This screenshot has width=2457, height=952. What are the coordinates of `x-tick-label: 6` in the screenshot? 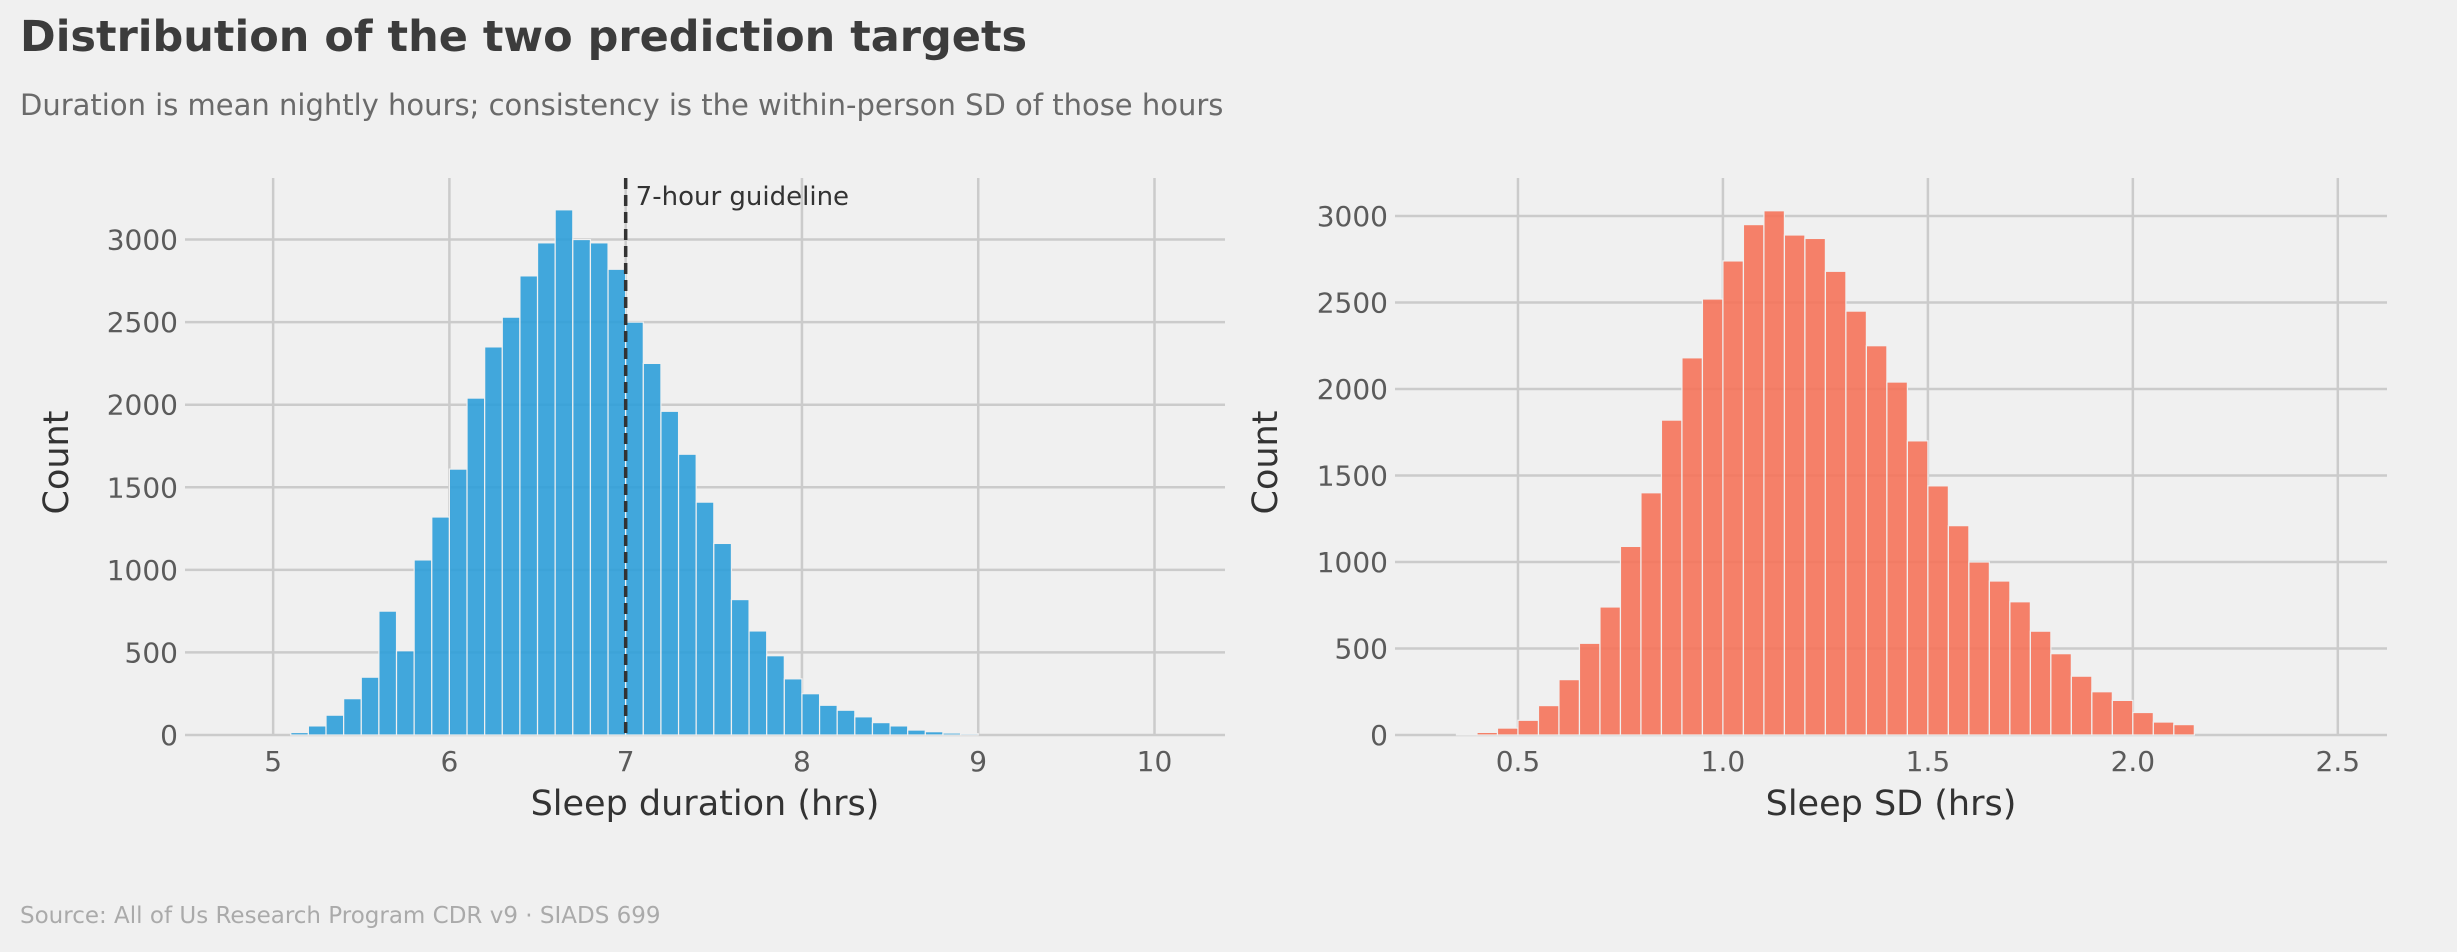 It's located at (449, 761).